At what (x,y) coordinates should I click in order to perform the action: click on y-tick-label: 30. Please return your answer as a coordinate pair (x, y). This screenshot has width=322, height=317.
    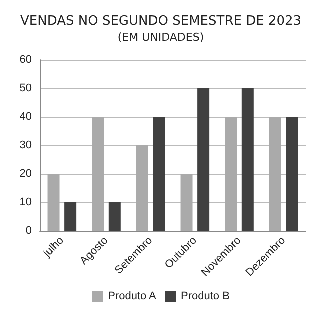
    Looking at the image, I should click on (26, 146).